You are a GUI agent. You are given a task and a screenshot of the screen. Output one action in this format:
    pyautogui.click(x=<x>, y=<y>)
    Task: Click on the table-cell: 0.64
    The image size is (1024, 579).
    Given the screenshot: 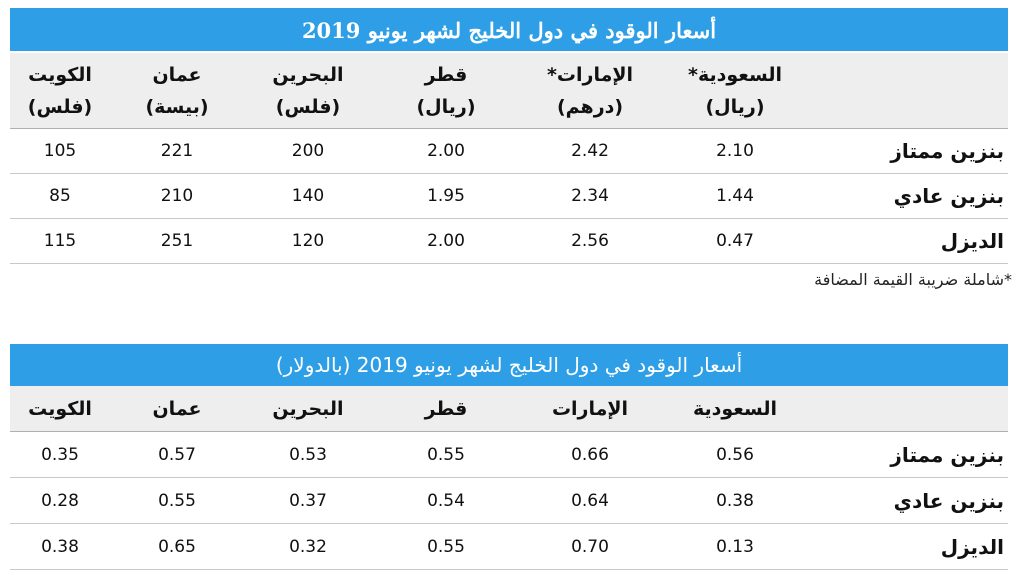 What is the action you would take?
    pyautogui.click(x=590, y=500)
    